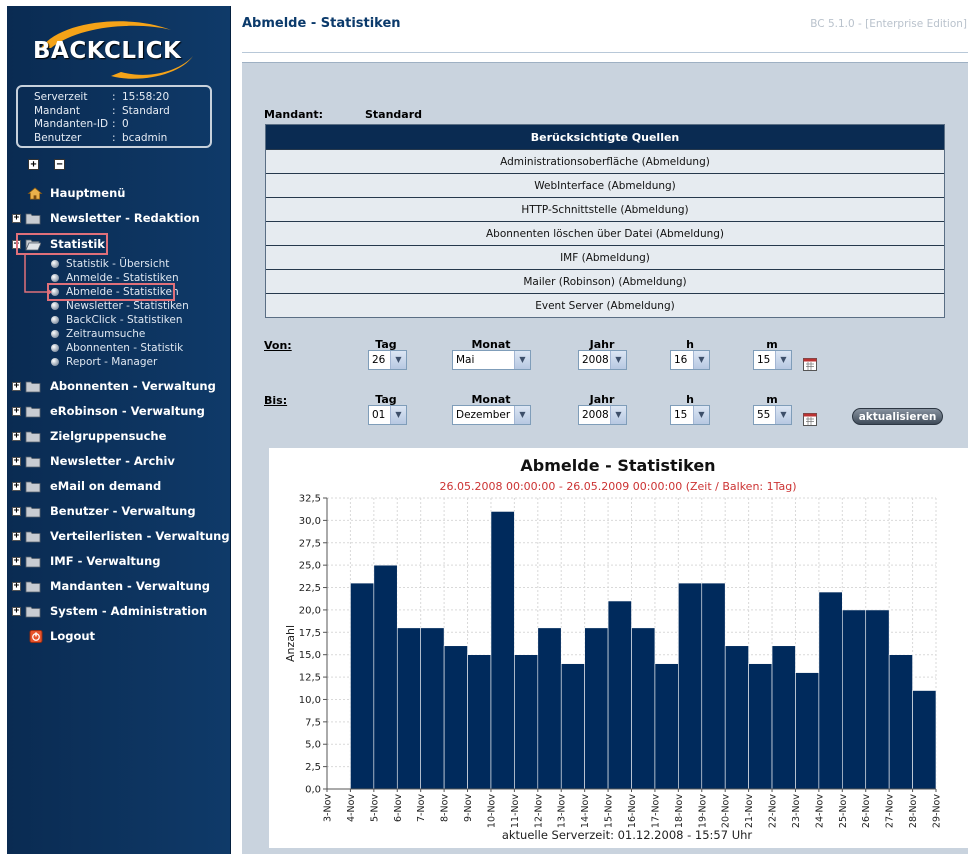 Image resolution: width=980 pixels, height=862 pixels. I want to click on von-monat-select: Mai ▼, so click(491, 360).